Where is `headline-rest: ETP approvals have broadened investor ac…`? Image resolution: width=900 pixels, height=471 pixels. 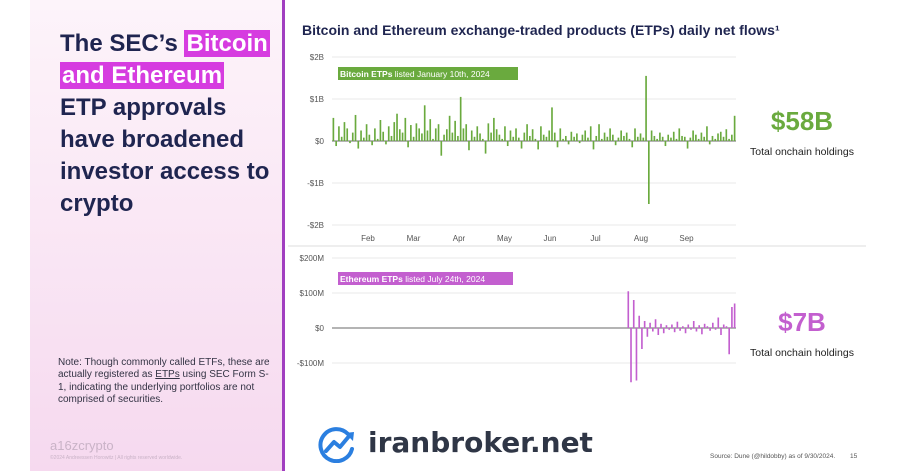
headline-rest: ETP approvals have broadened investor ac… is located at coordinates (165, 155).